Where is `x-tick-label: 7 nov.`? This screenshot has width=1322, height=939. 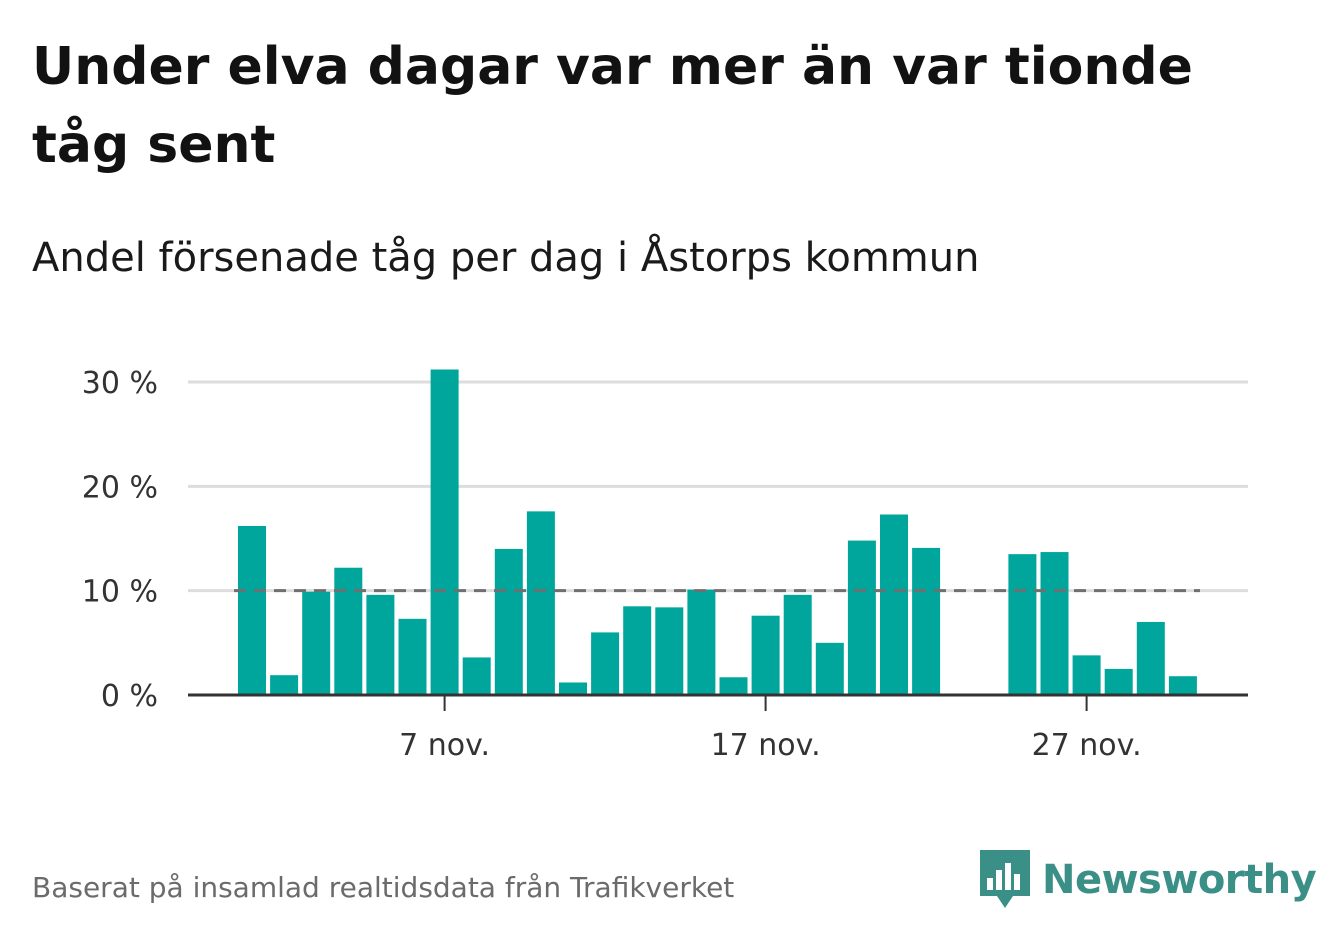
x-tick-label: 7 nov. is located at coordinates (444, 745).